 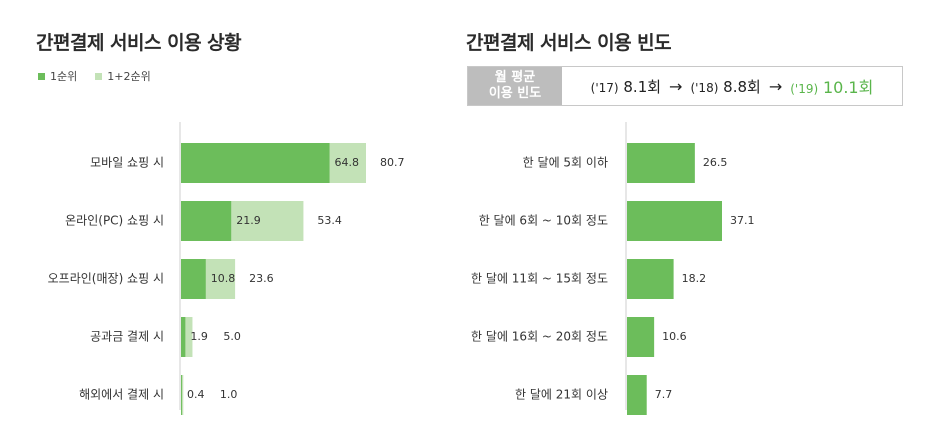 I want to click on right-value-label: 26.5, so click(x=715, y=162).